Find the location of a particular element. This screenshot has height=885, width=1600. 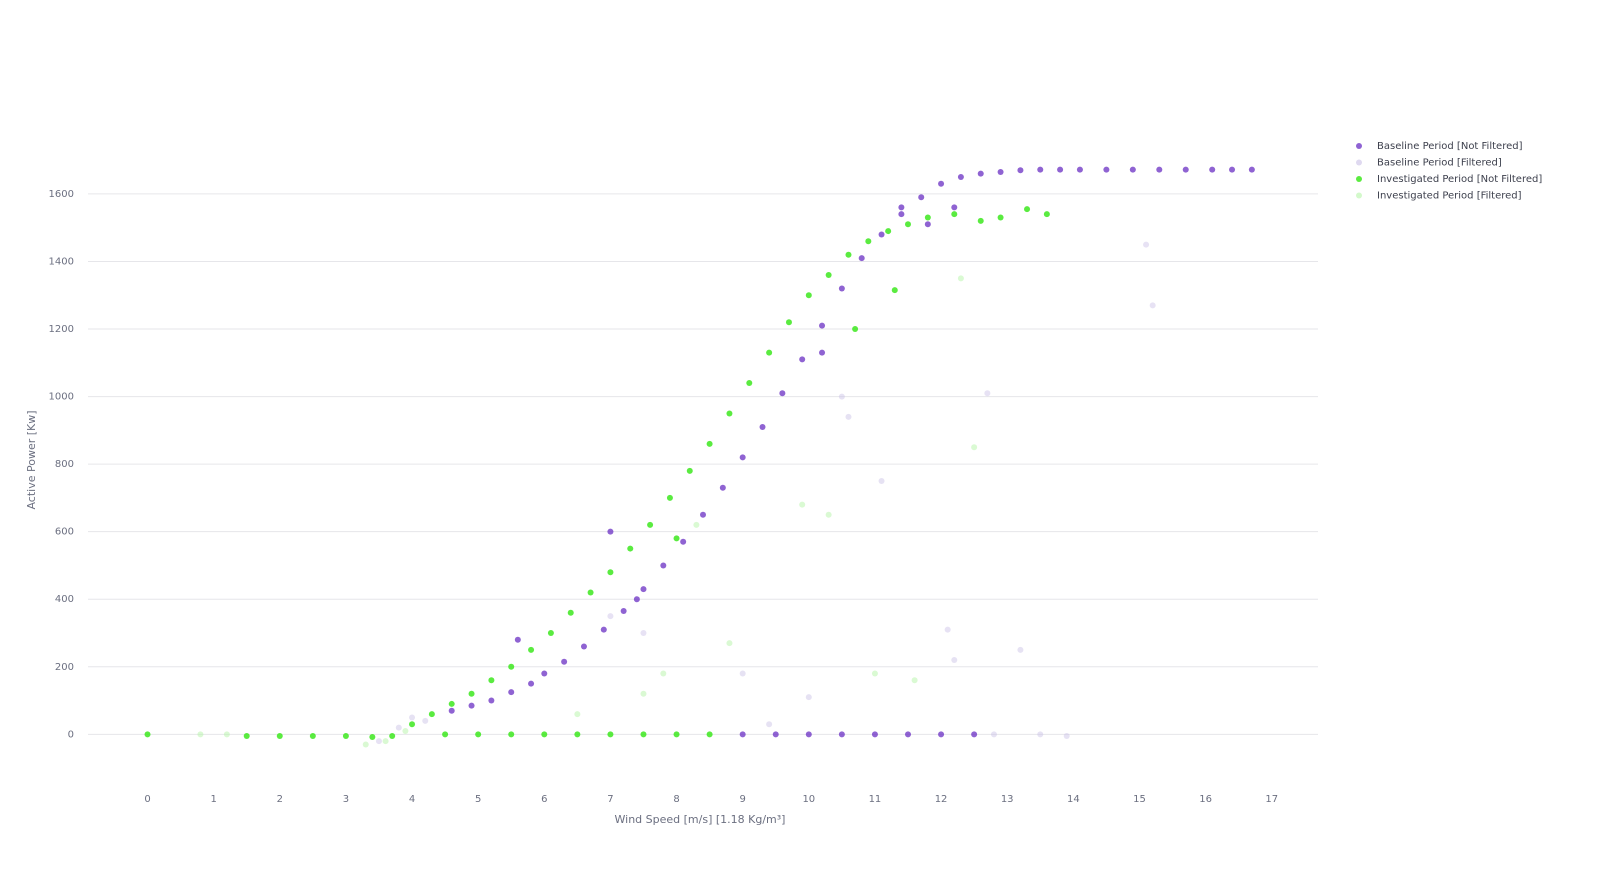

y-tick-label: 1400 is located at coordinates (61, 261).